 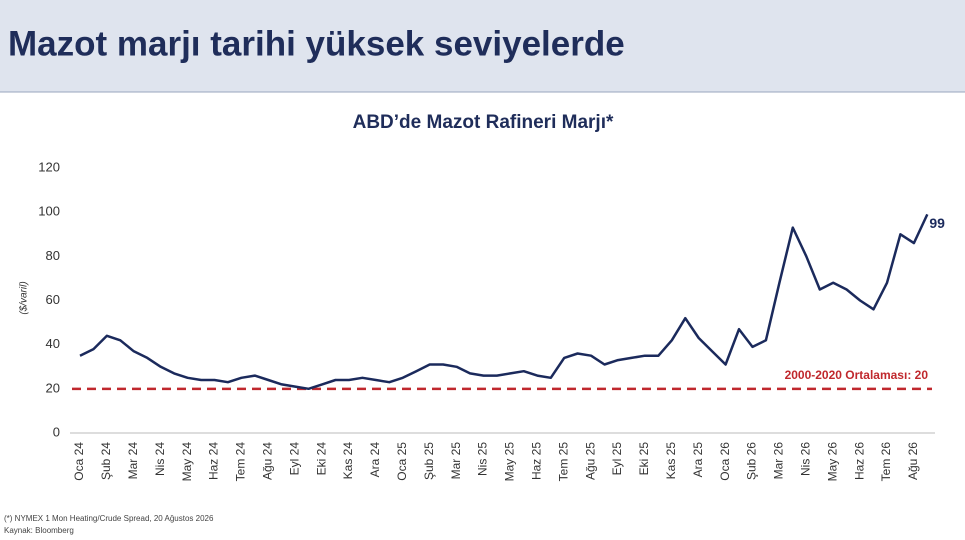 What do you see at coordinates (536, 461) in the screenshot?
I see `x-tick-label: Haz 25` at bounding box center [536, 461].